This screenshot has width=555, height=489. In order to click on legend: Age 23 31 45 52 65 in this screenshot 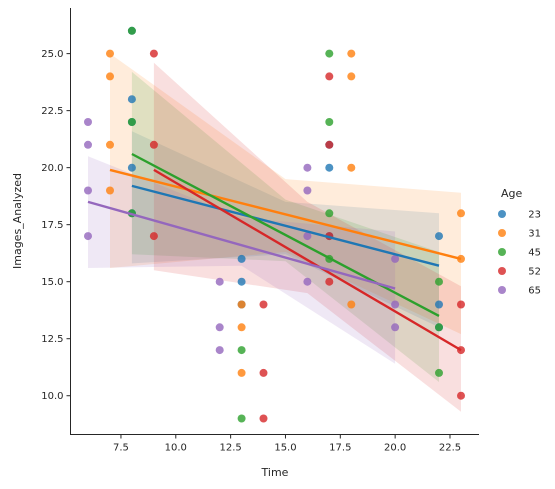, I will do `click(519, 242)`.